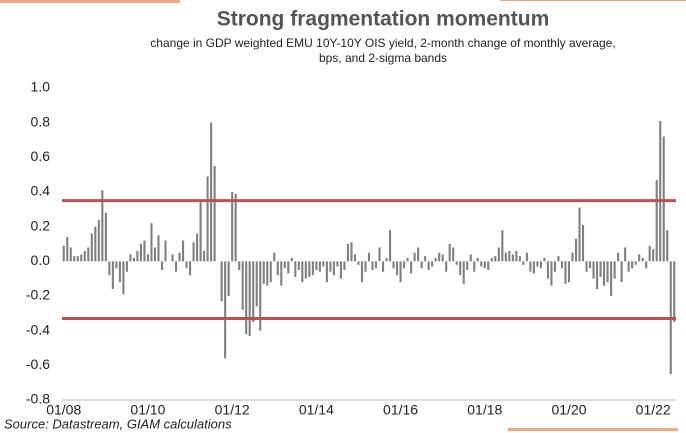 The image size is (686, 433). Describe the element at coordinates (38, 364) in the screenshot. I see `y-tick-label: -0.6` at that location.